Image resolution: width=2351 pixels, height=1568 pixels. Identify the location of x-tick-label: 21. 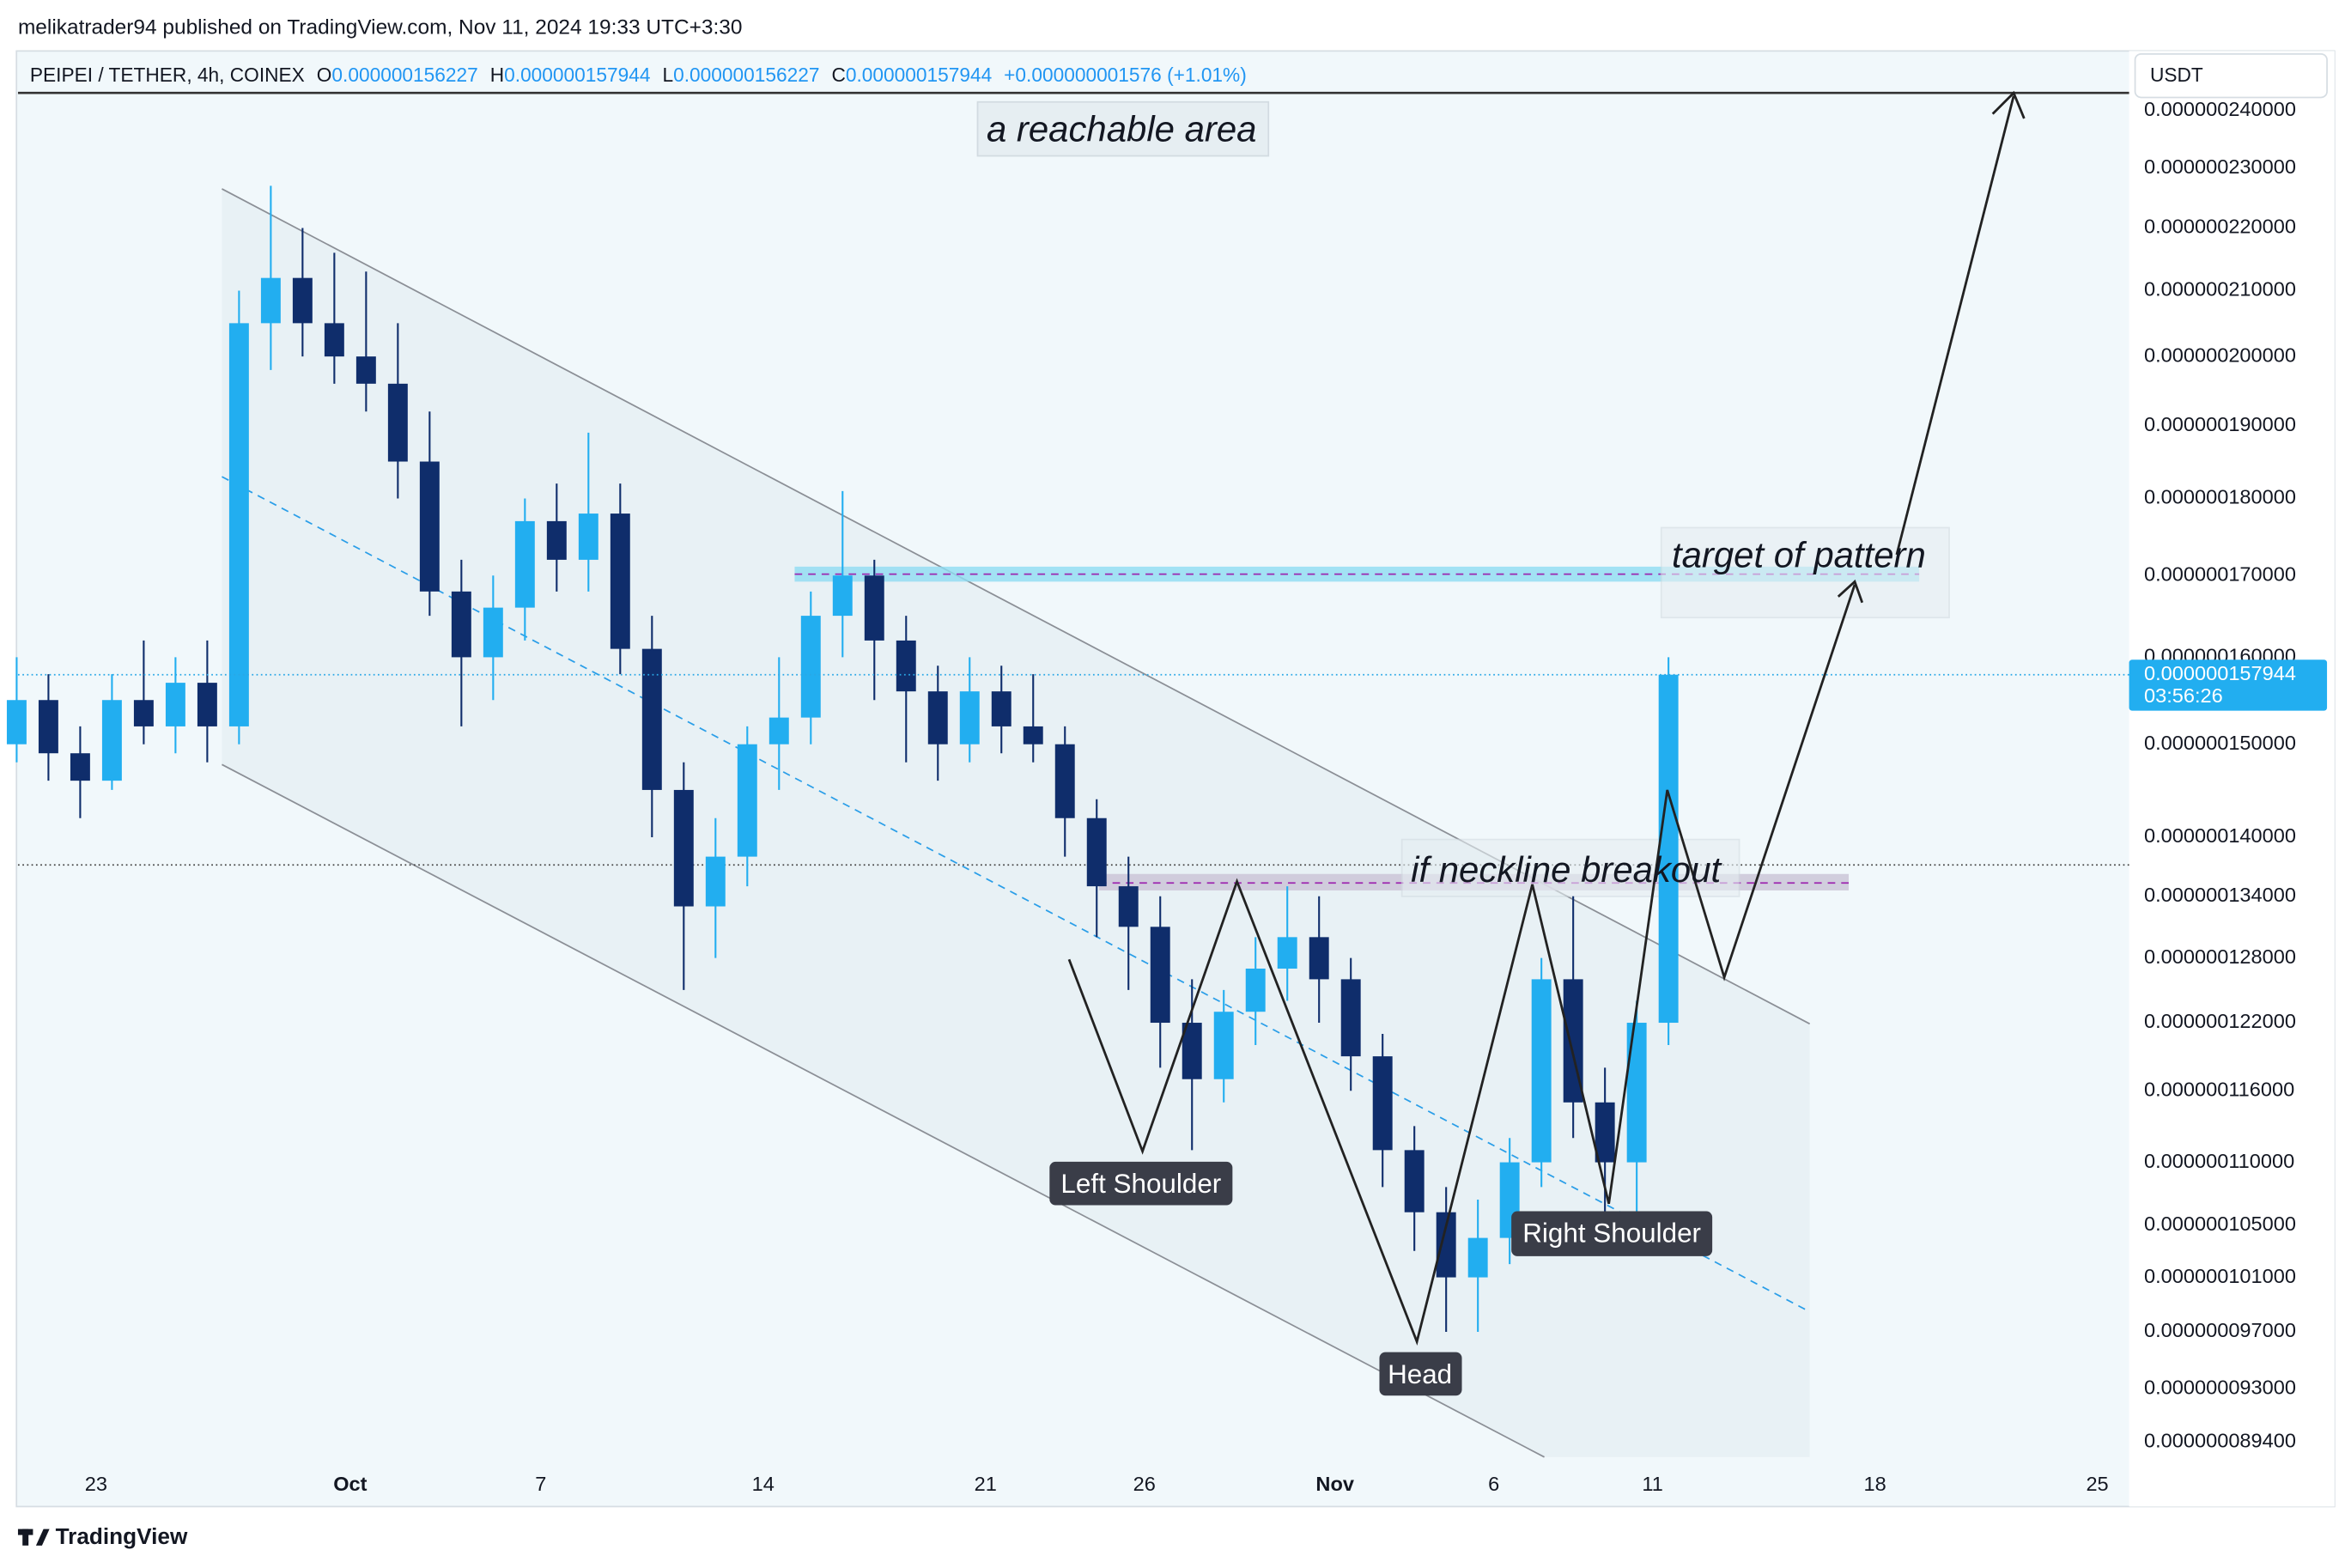
(986, 1484).